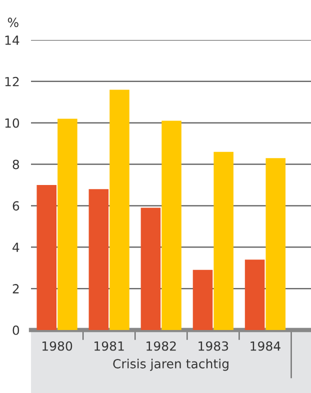 Image resolution: width=311 pixels, height=393 pixels. I want to click on y-tick-label: 0, so click(16, 330).